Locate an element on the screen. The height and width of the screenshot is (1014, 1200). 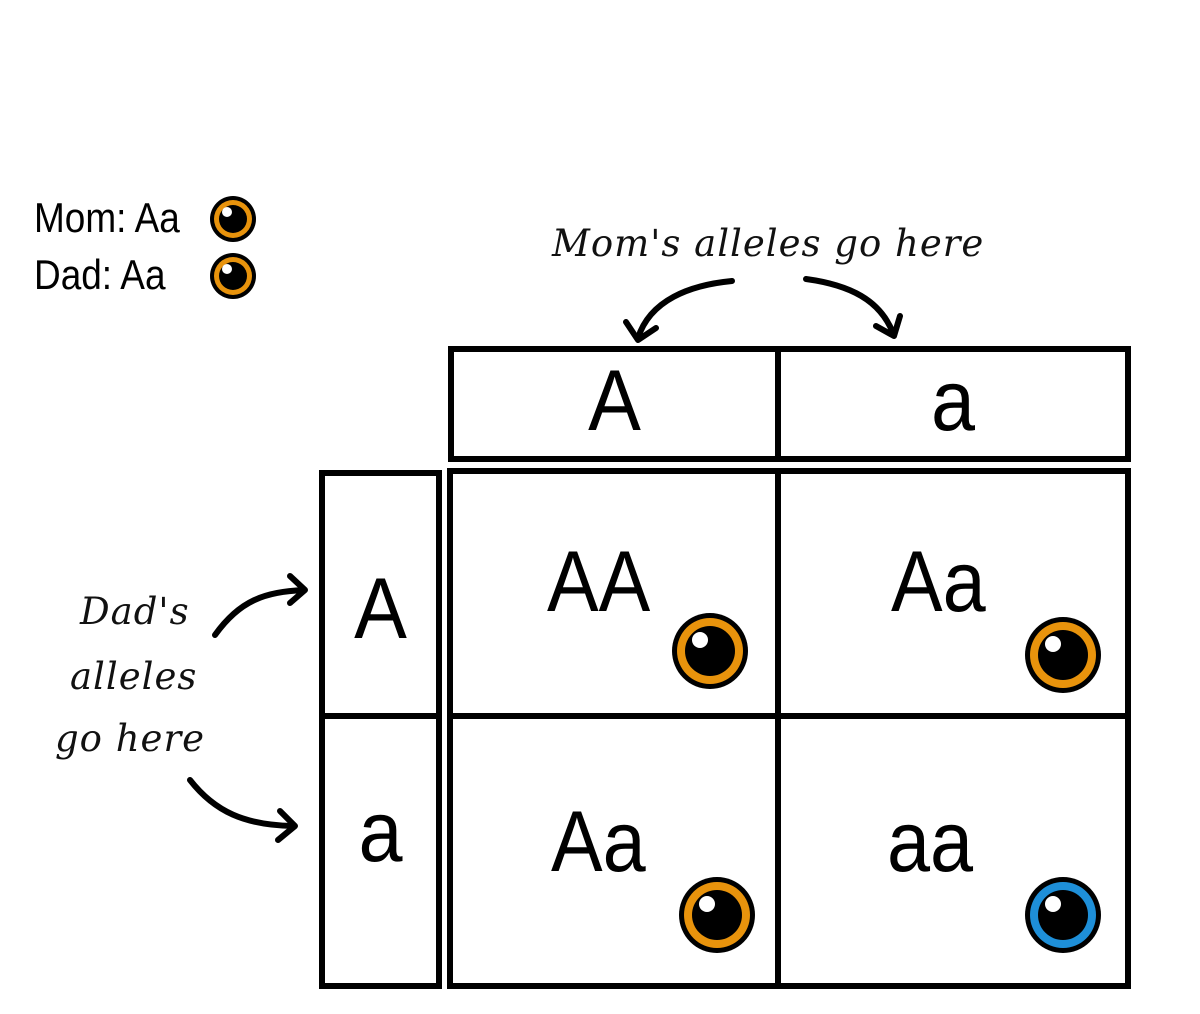
mom-allele-1: A is located at coordinates (614, 401).